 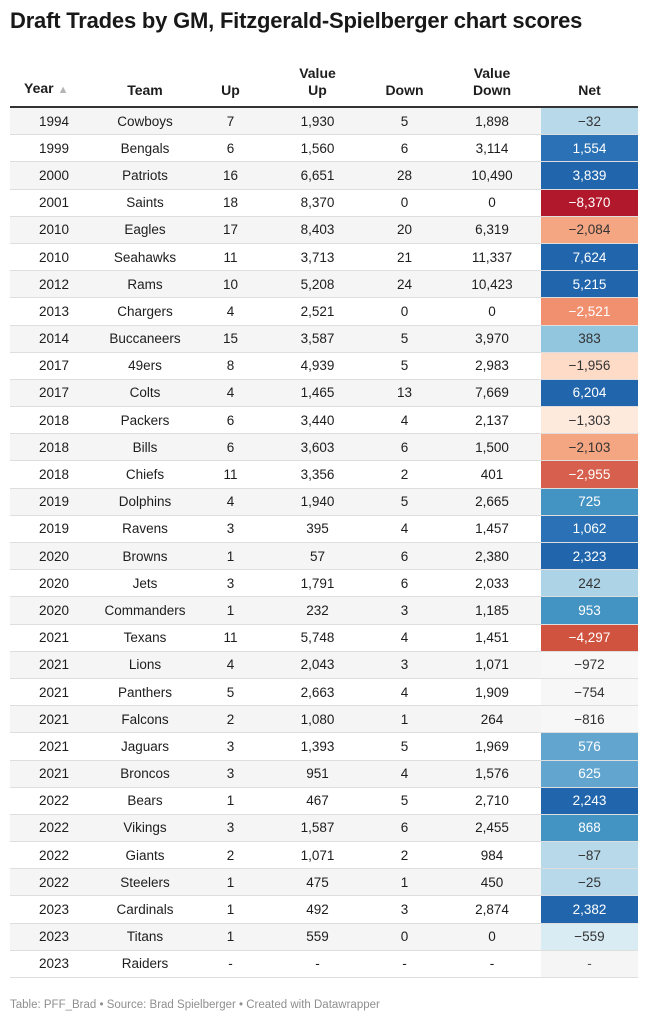 I want to click on table-row: 2020 Commanders 1 232 3 1,185 953, so click(x=324, y=610).